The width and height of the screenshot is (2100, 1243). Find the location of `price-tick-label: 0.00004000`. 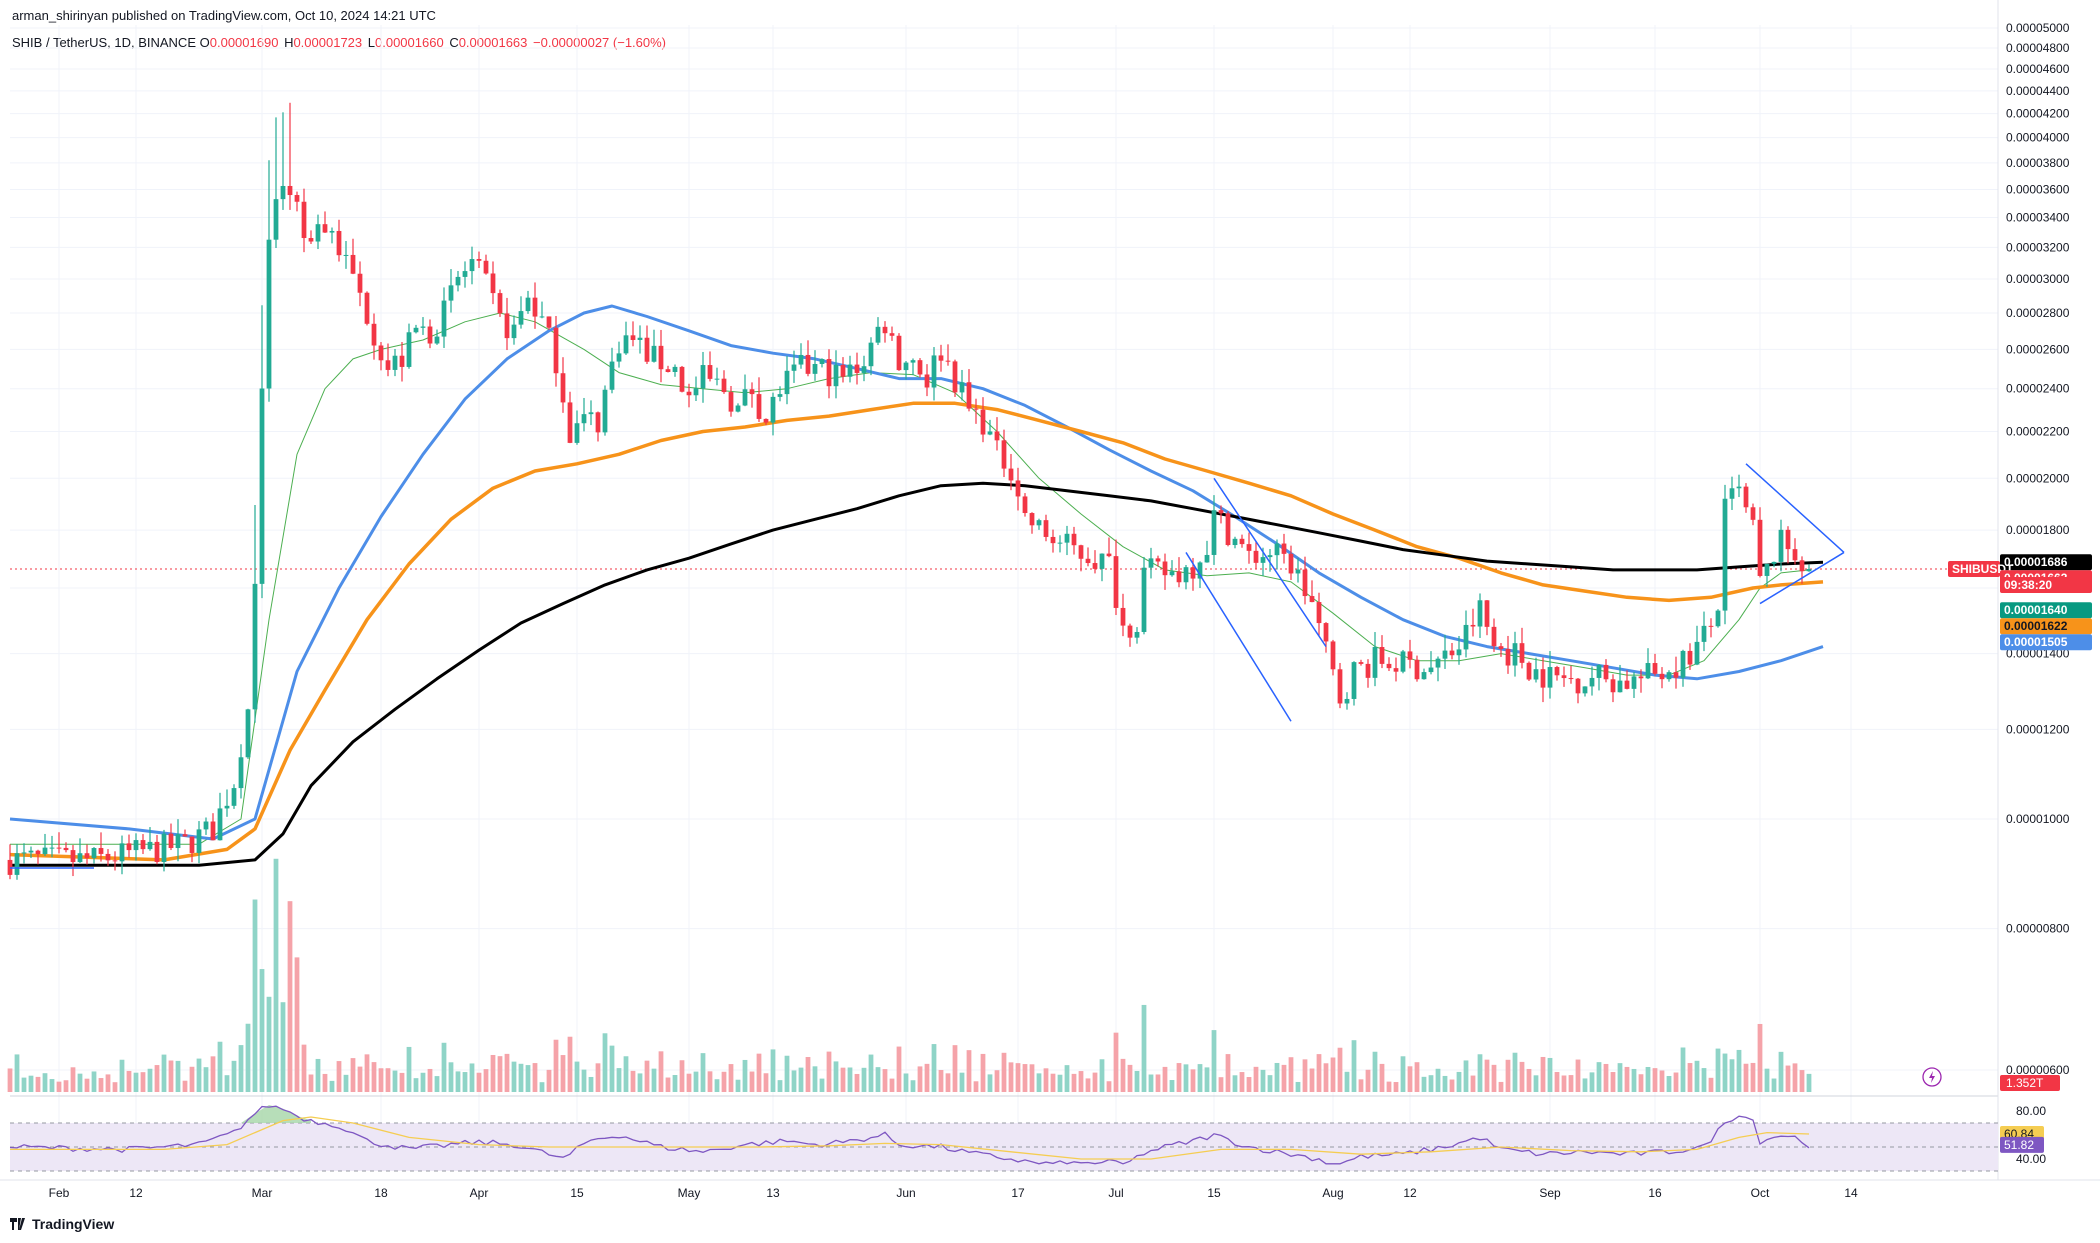

price-tick-label: 0.00004000 is located at coordinates (2038, 138).